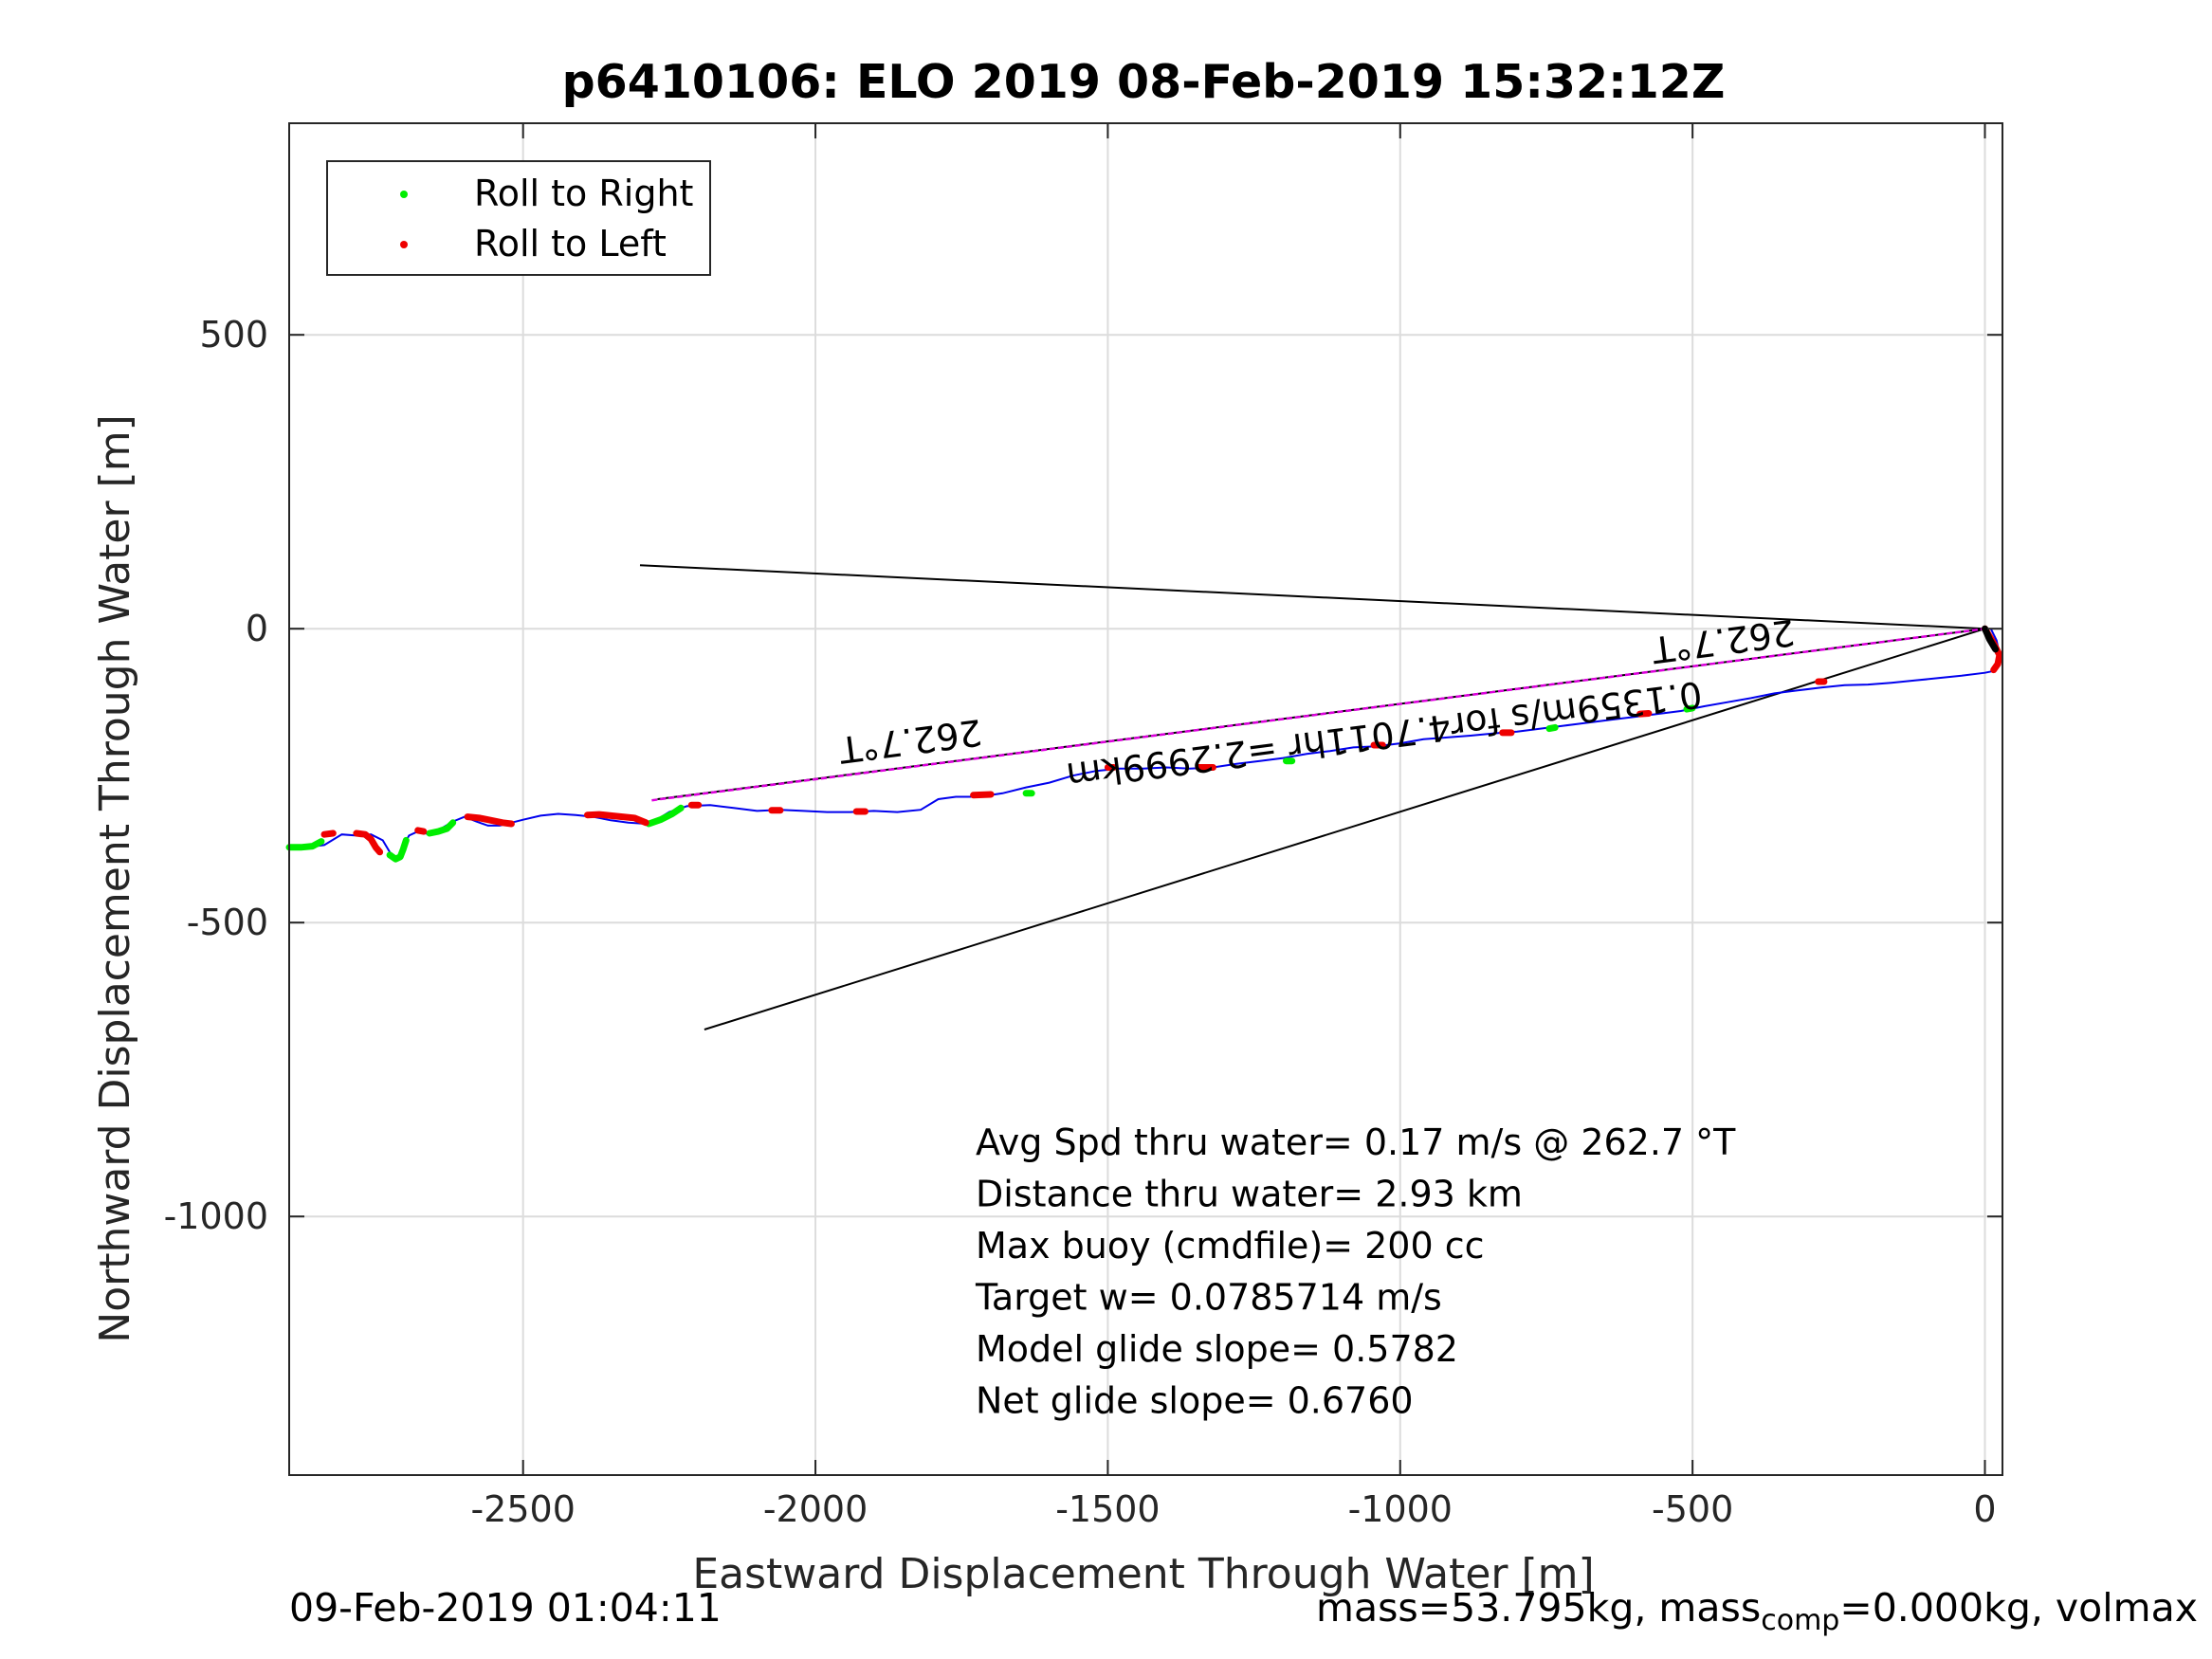  I want to click on footer-mass-sub: comp, so click(1800, 1621).